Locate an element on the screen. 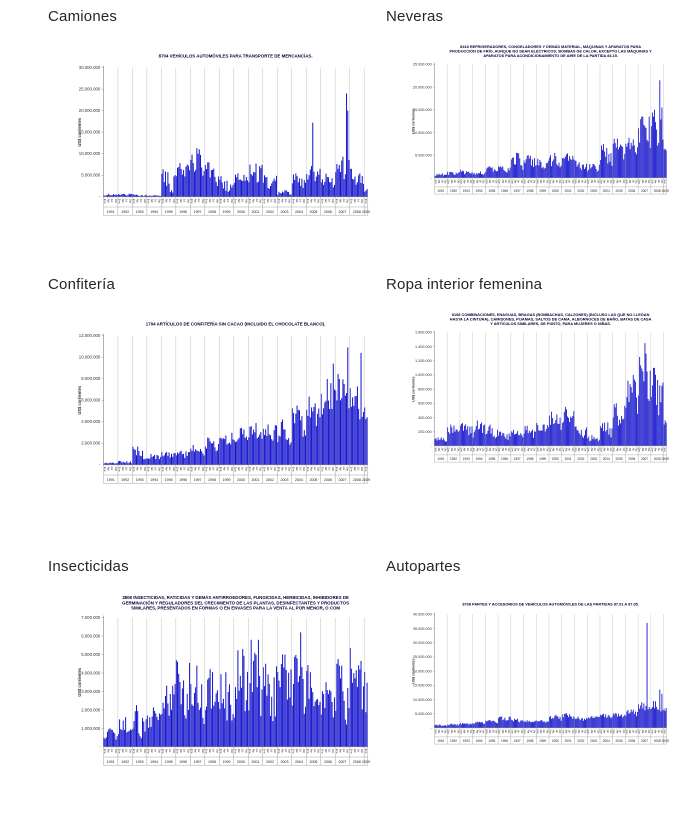 The image size is (675, 837). year-label: 2001 is located at coordinates (256, 762).